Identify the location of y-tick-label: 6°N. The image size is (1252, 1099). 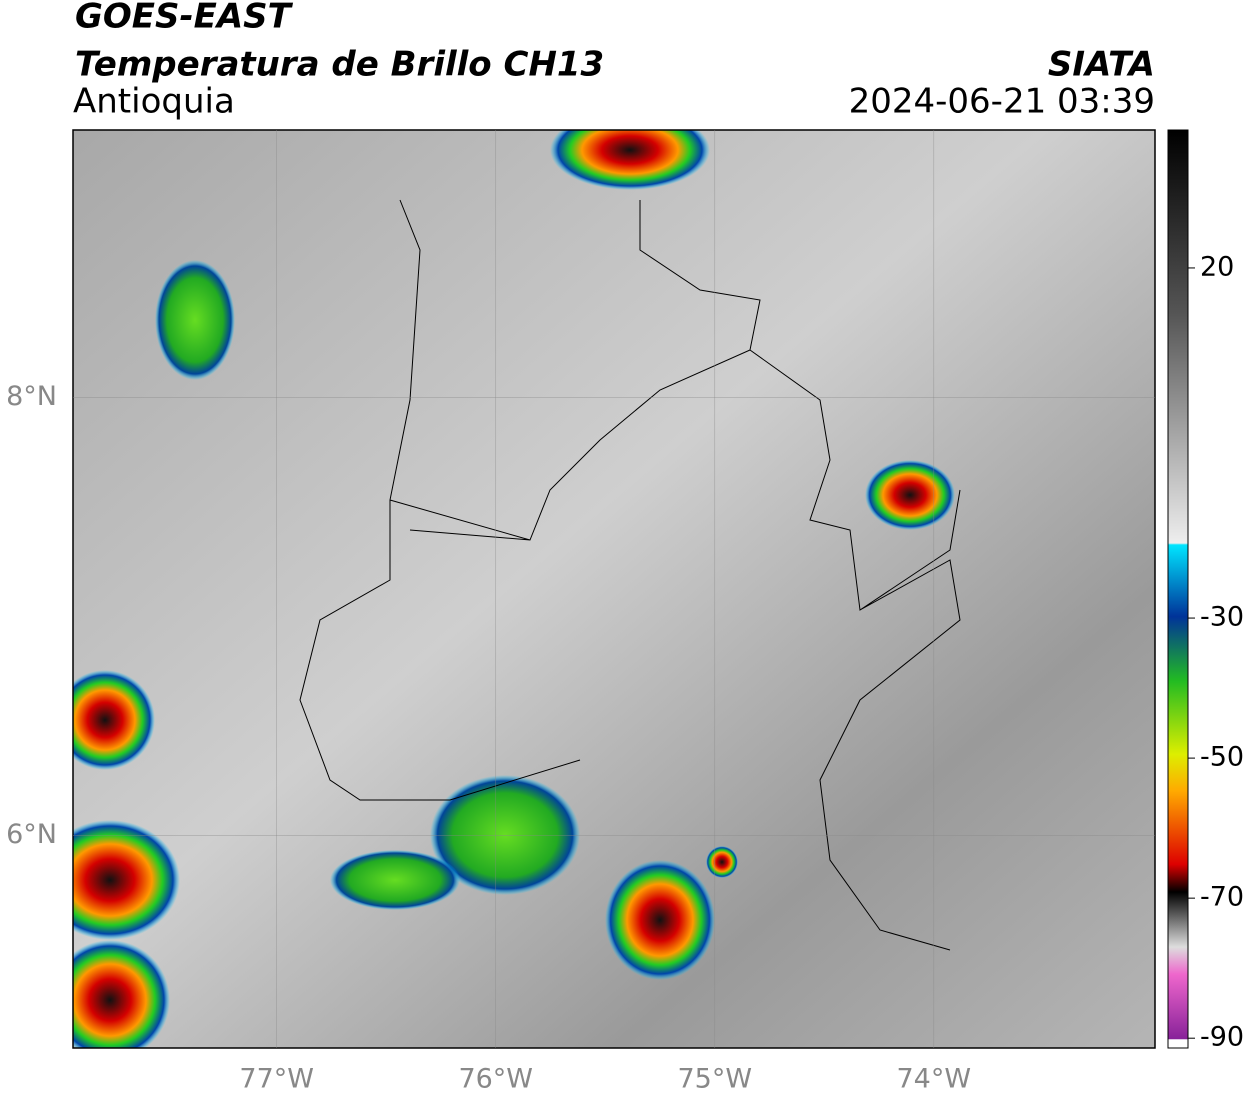
(31, 834).